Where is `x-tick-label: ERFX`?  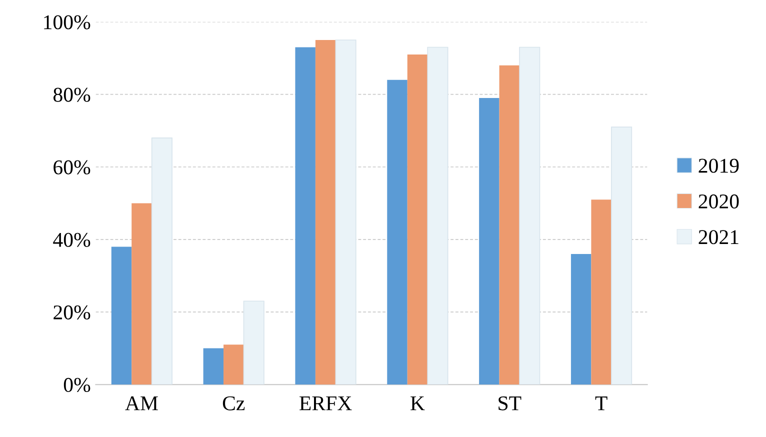 x-tick-label: ERFX is located at coordinates (326, 403).